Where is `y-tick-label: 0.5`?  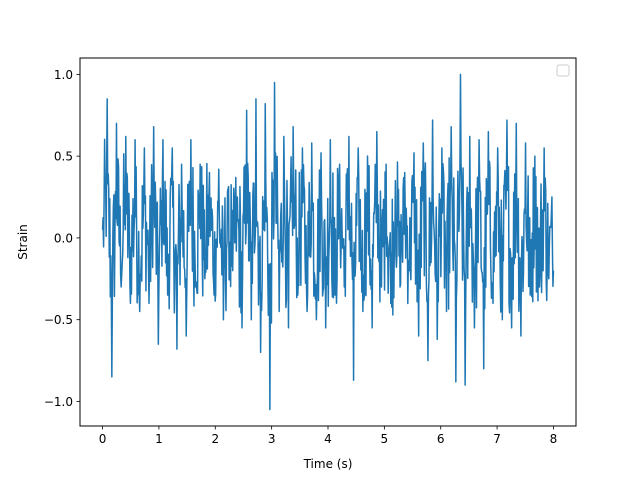 y-tick-label: 0.5 is located at coordinates (63, 157).